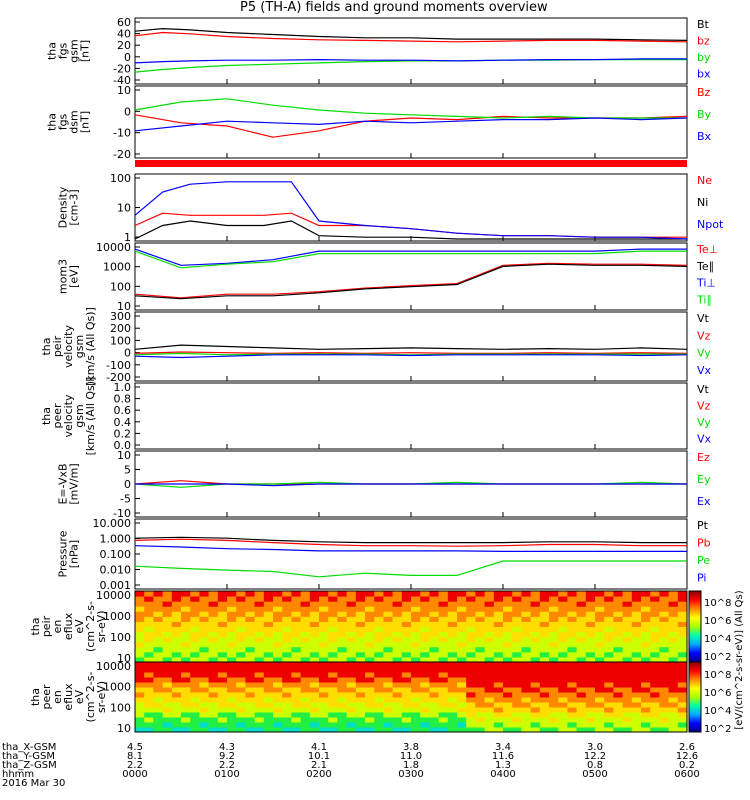  What do you see at coordinates (706, 283) in the screenshot?
I see `legend-label: Ti⊥` at bounding box center [706, 283].